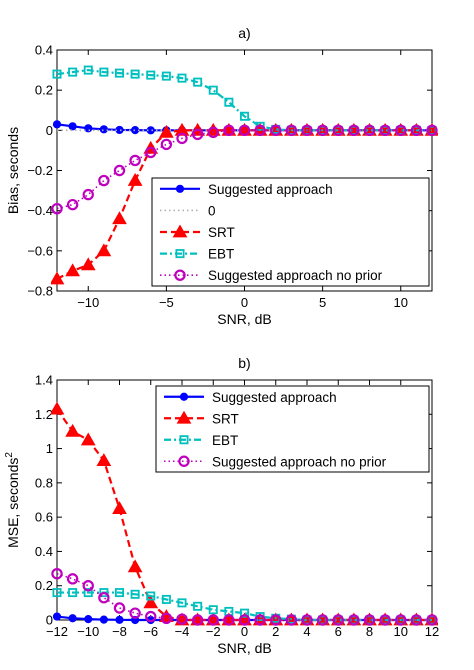 The width and height of the screenshot is (474, 670). What do you see at coordinates (401, 631) in the screenshot?
I see `x-tick-label: 10` at bounding box center [401, 631].